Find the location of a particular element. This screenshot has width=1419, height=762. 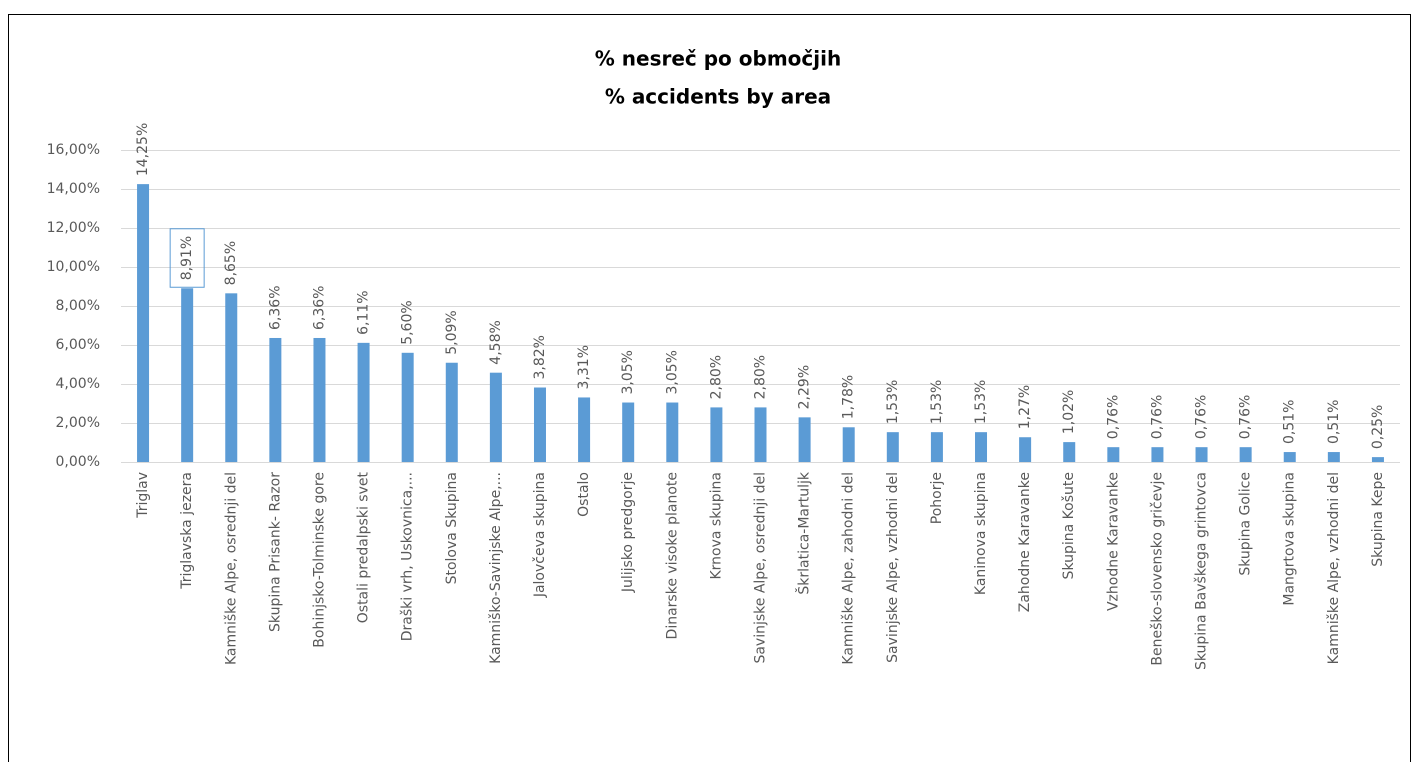

y-tick-label: 12,00% is located at coordinates (73, 228).